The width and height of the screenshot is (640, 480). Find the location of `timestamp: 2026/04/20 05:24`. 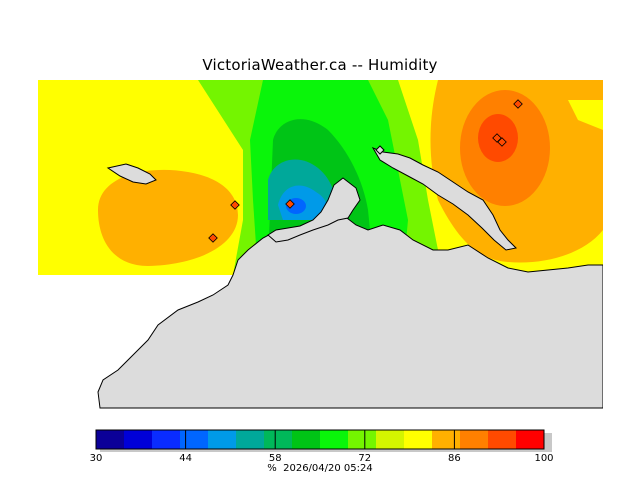

timestamp: 2026/04/20 05:24 is located at coordinates (328, 468).